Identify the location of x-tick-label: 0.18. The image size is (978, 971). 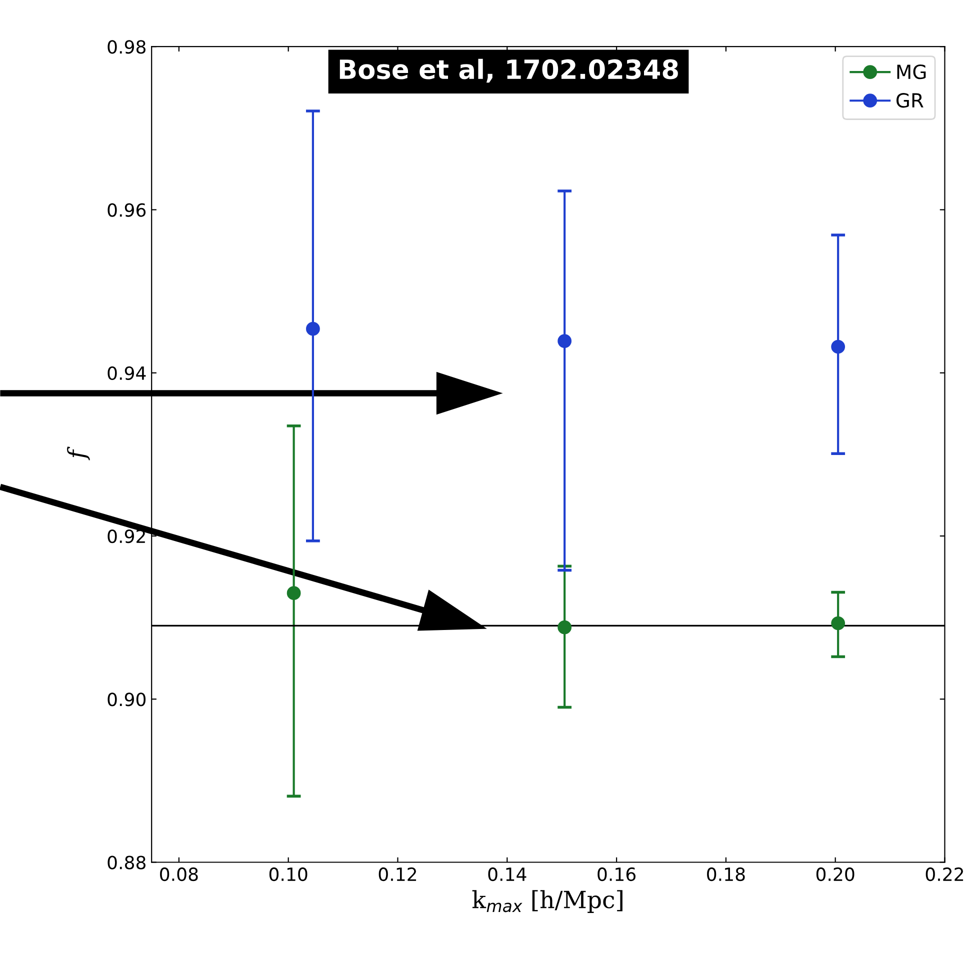
(726, 874).